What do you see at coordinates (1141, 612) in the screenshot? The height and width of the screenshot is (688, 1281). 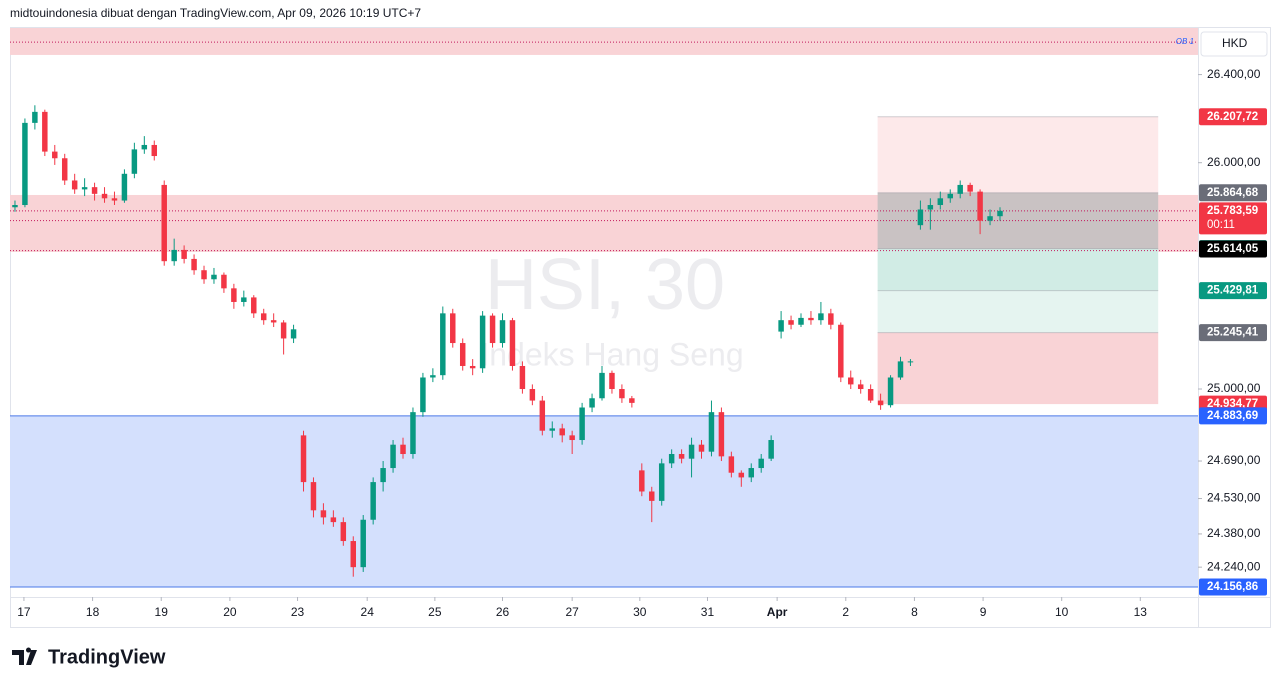 I see `x-tick-label: 13` at bounding box center [1141, 612].